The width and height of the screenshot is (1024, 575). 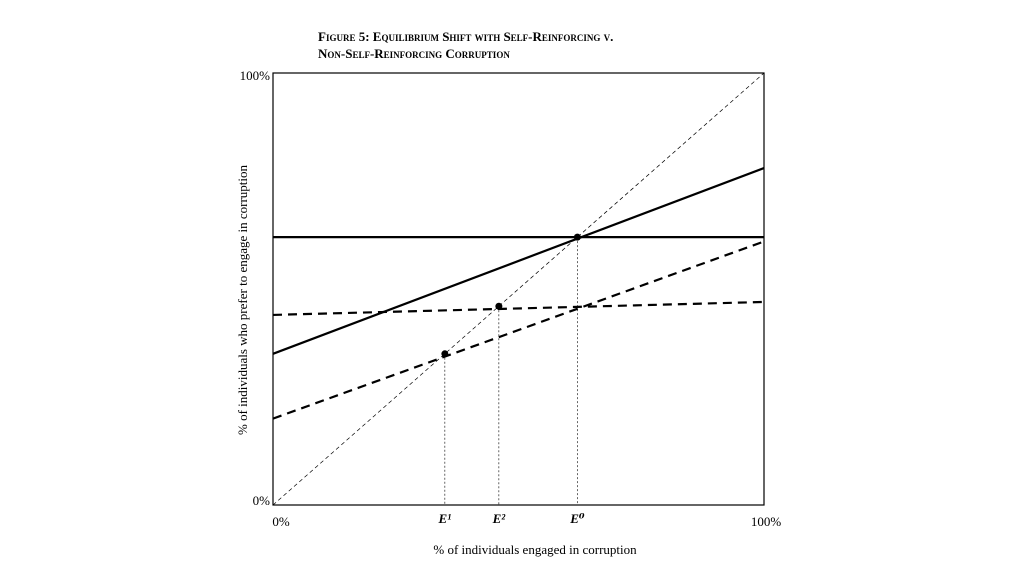 I want to click on x-axis-label: % of individuals engaged in corruption, so click(x=535, y=549).